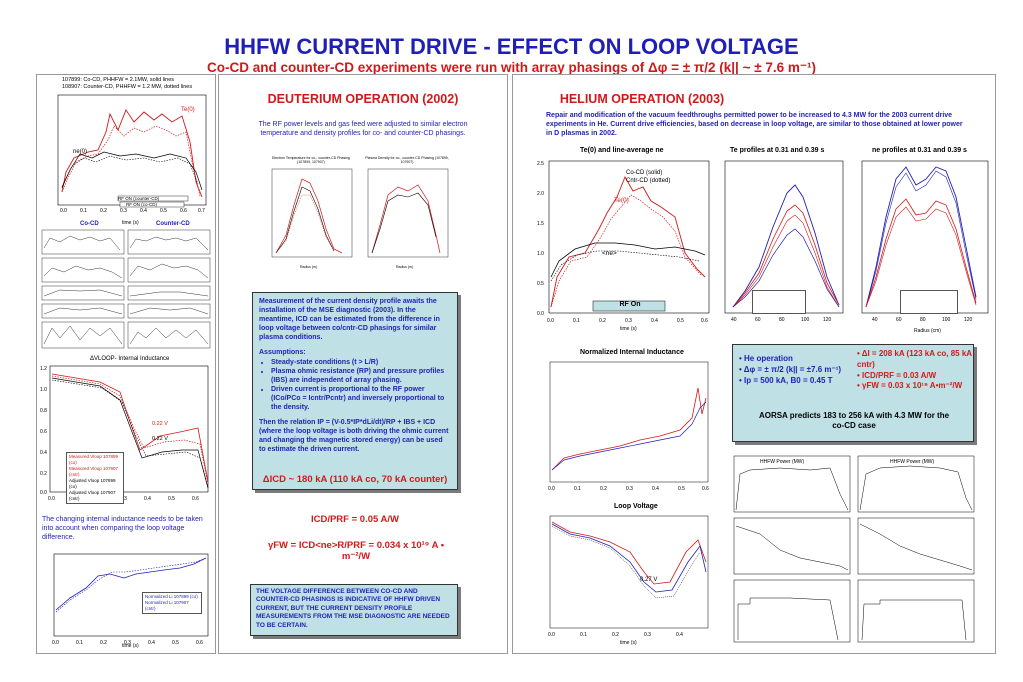  What do you see at coordinates (790, 370) in the screenshot?
I see `he-bullet: • Δφ = ± π/2 (k|| = ±7.6 m⁻¹)` at bounding box center [790, 370].